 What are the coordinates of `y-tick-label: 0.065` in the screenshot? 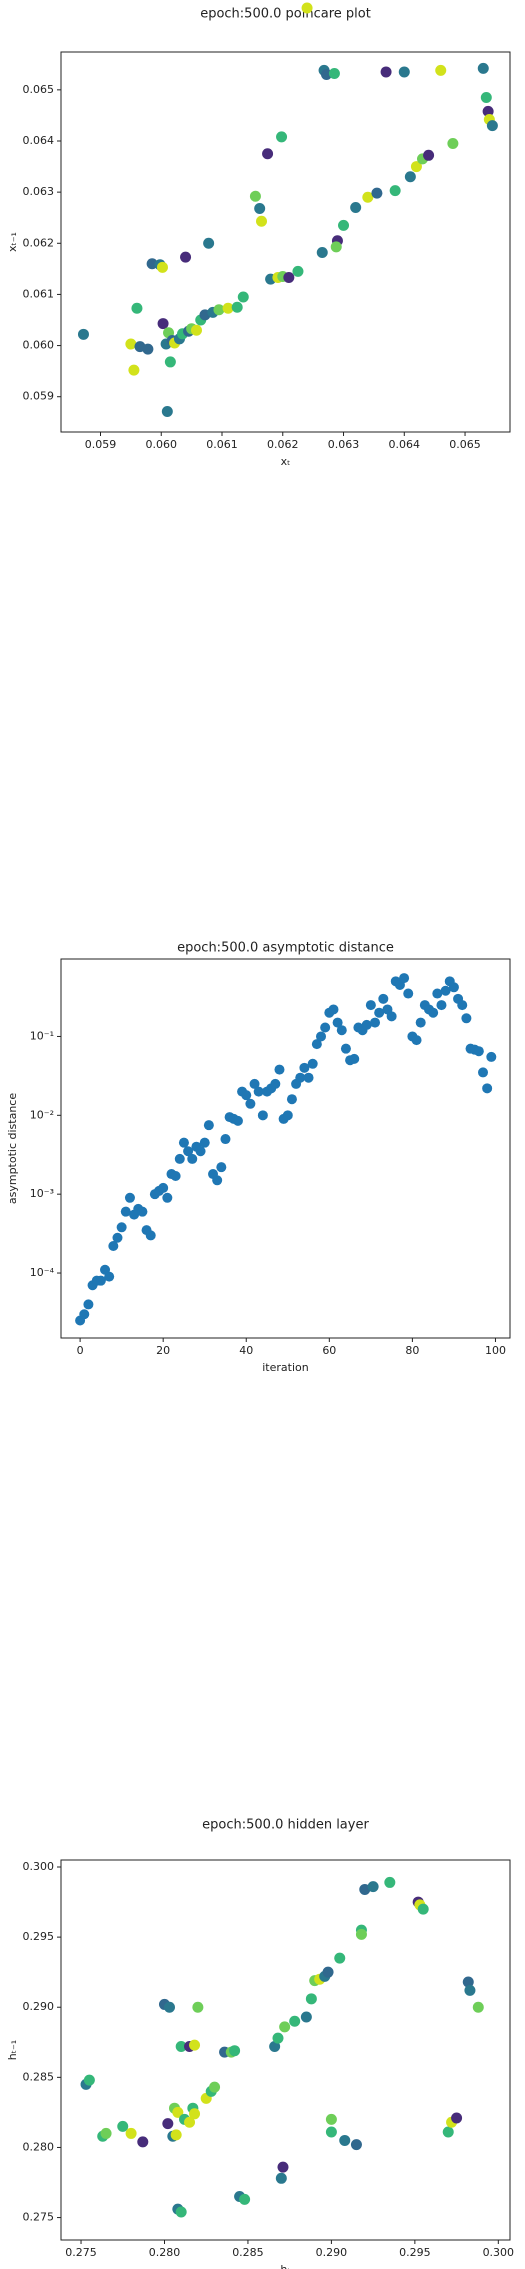 It's located at (39, 89).